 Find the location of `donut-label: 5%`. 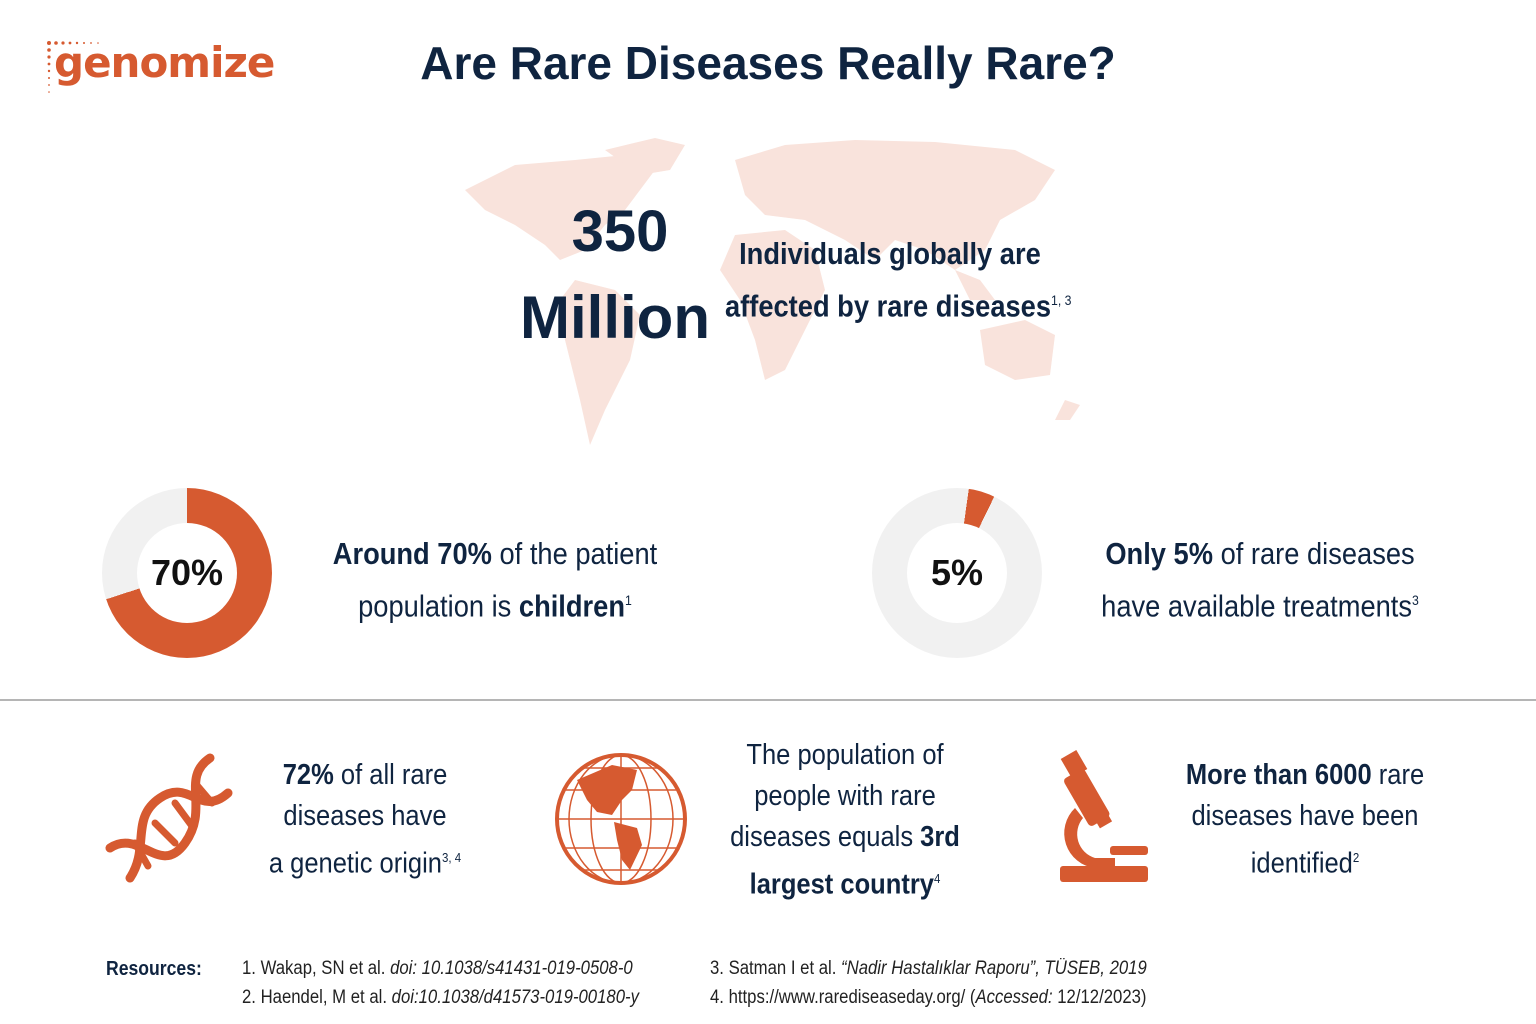

donut-label: 5% is located at coordinates (957, 573).